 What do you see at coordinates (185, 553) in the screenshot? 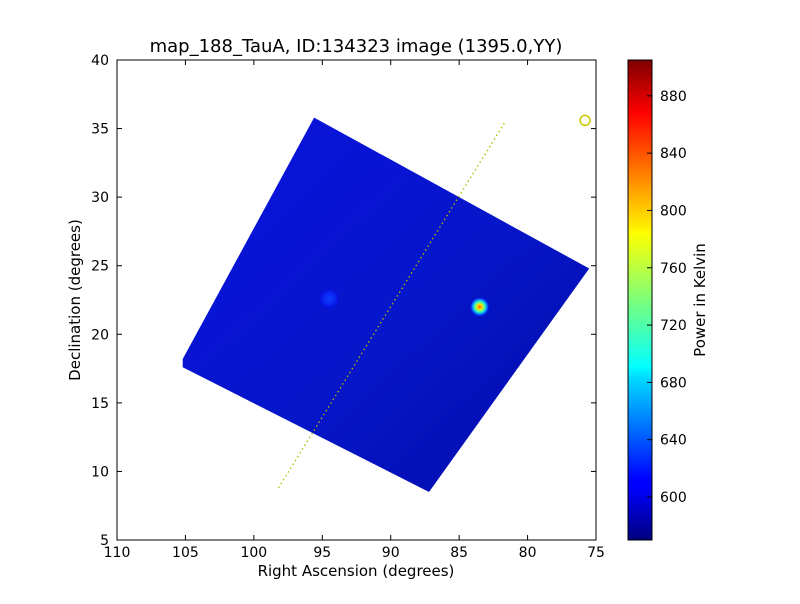
I see `x-tick-label: 105` at bounding box center [185, 553].